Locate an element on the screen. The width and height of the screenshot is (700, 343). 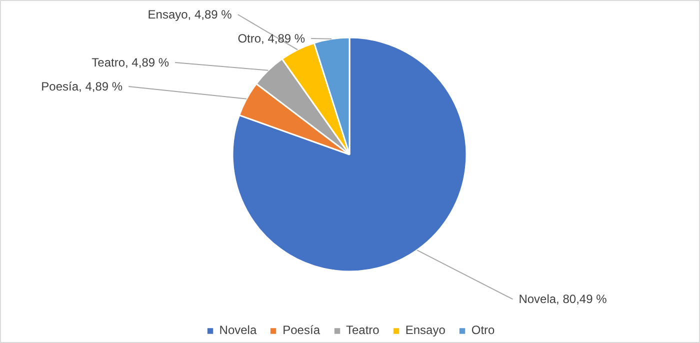
legend-label: Teatro is located at coordinates (363, 330).